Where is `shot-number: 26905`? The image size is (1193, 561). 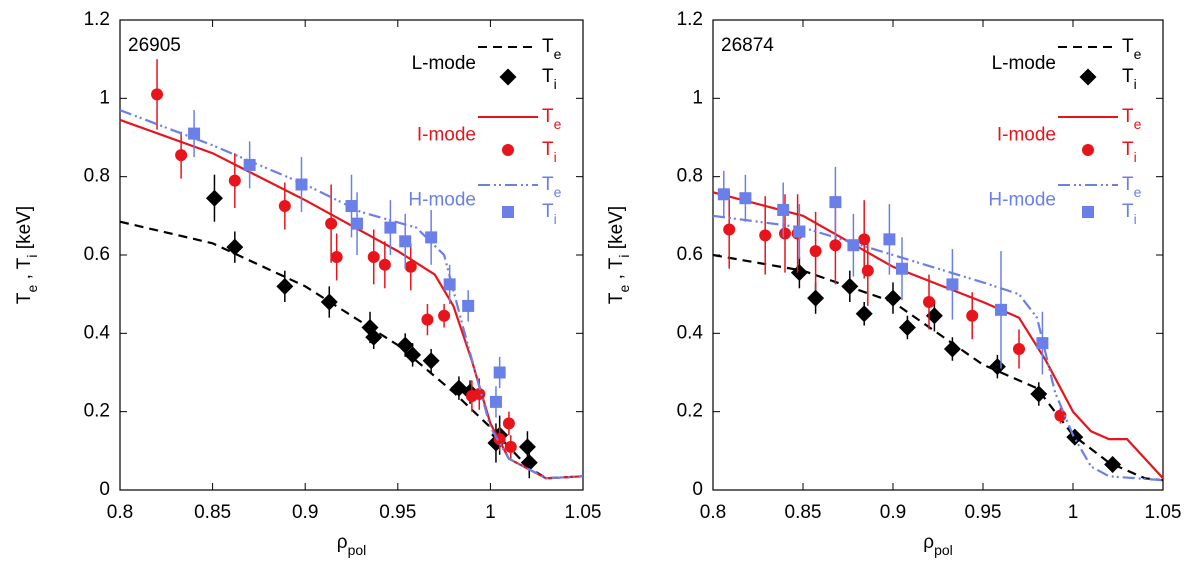 shot-number: 26905 is located at coordinates (154, 45).